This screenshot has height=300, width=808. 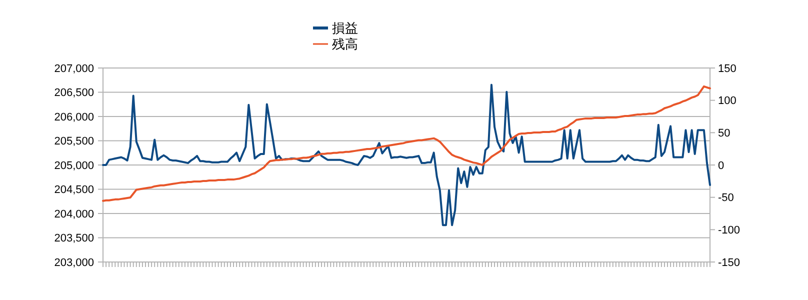 I want to click on y2-tick-label: 50, so click(x=724, y=134).